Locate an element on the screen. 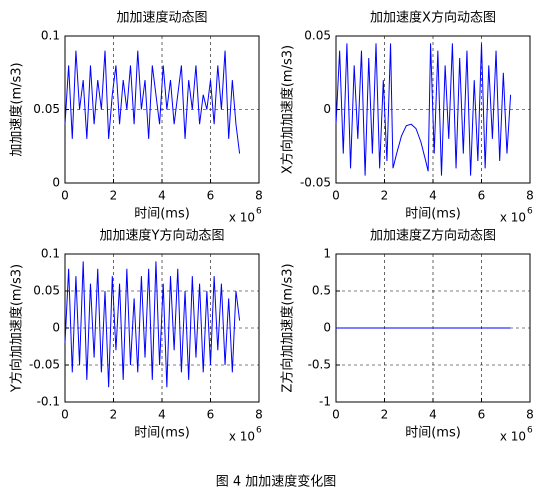  chart-title: 加加速度动态图 is located at coordinates (161, 18).